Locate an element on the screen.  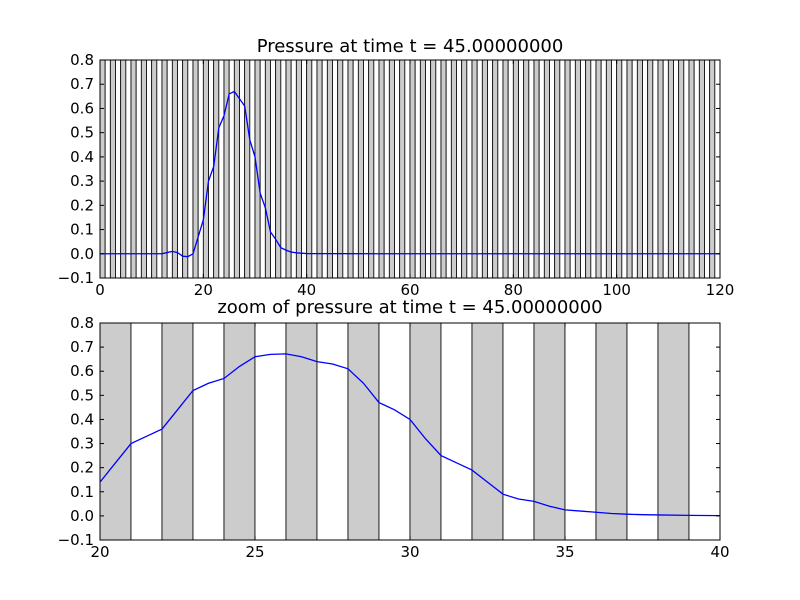
y-tick-label: −0.1 is located at coordinates (76, 540).